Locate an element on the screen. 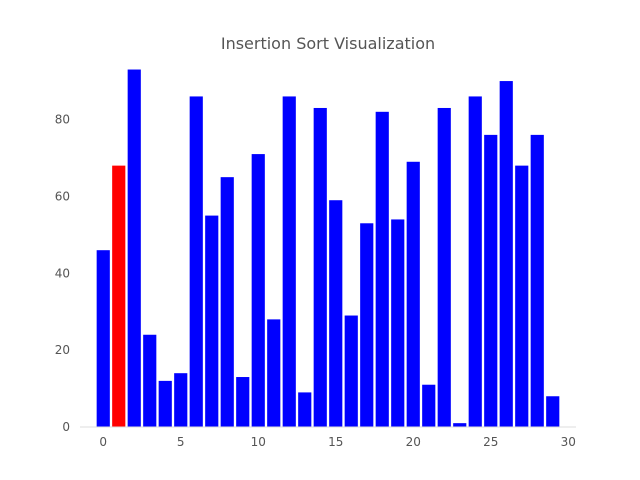  chart-title: Insertion Sort Visualization is located at coordinates (328, 43).